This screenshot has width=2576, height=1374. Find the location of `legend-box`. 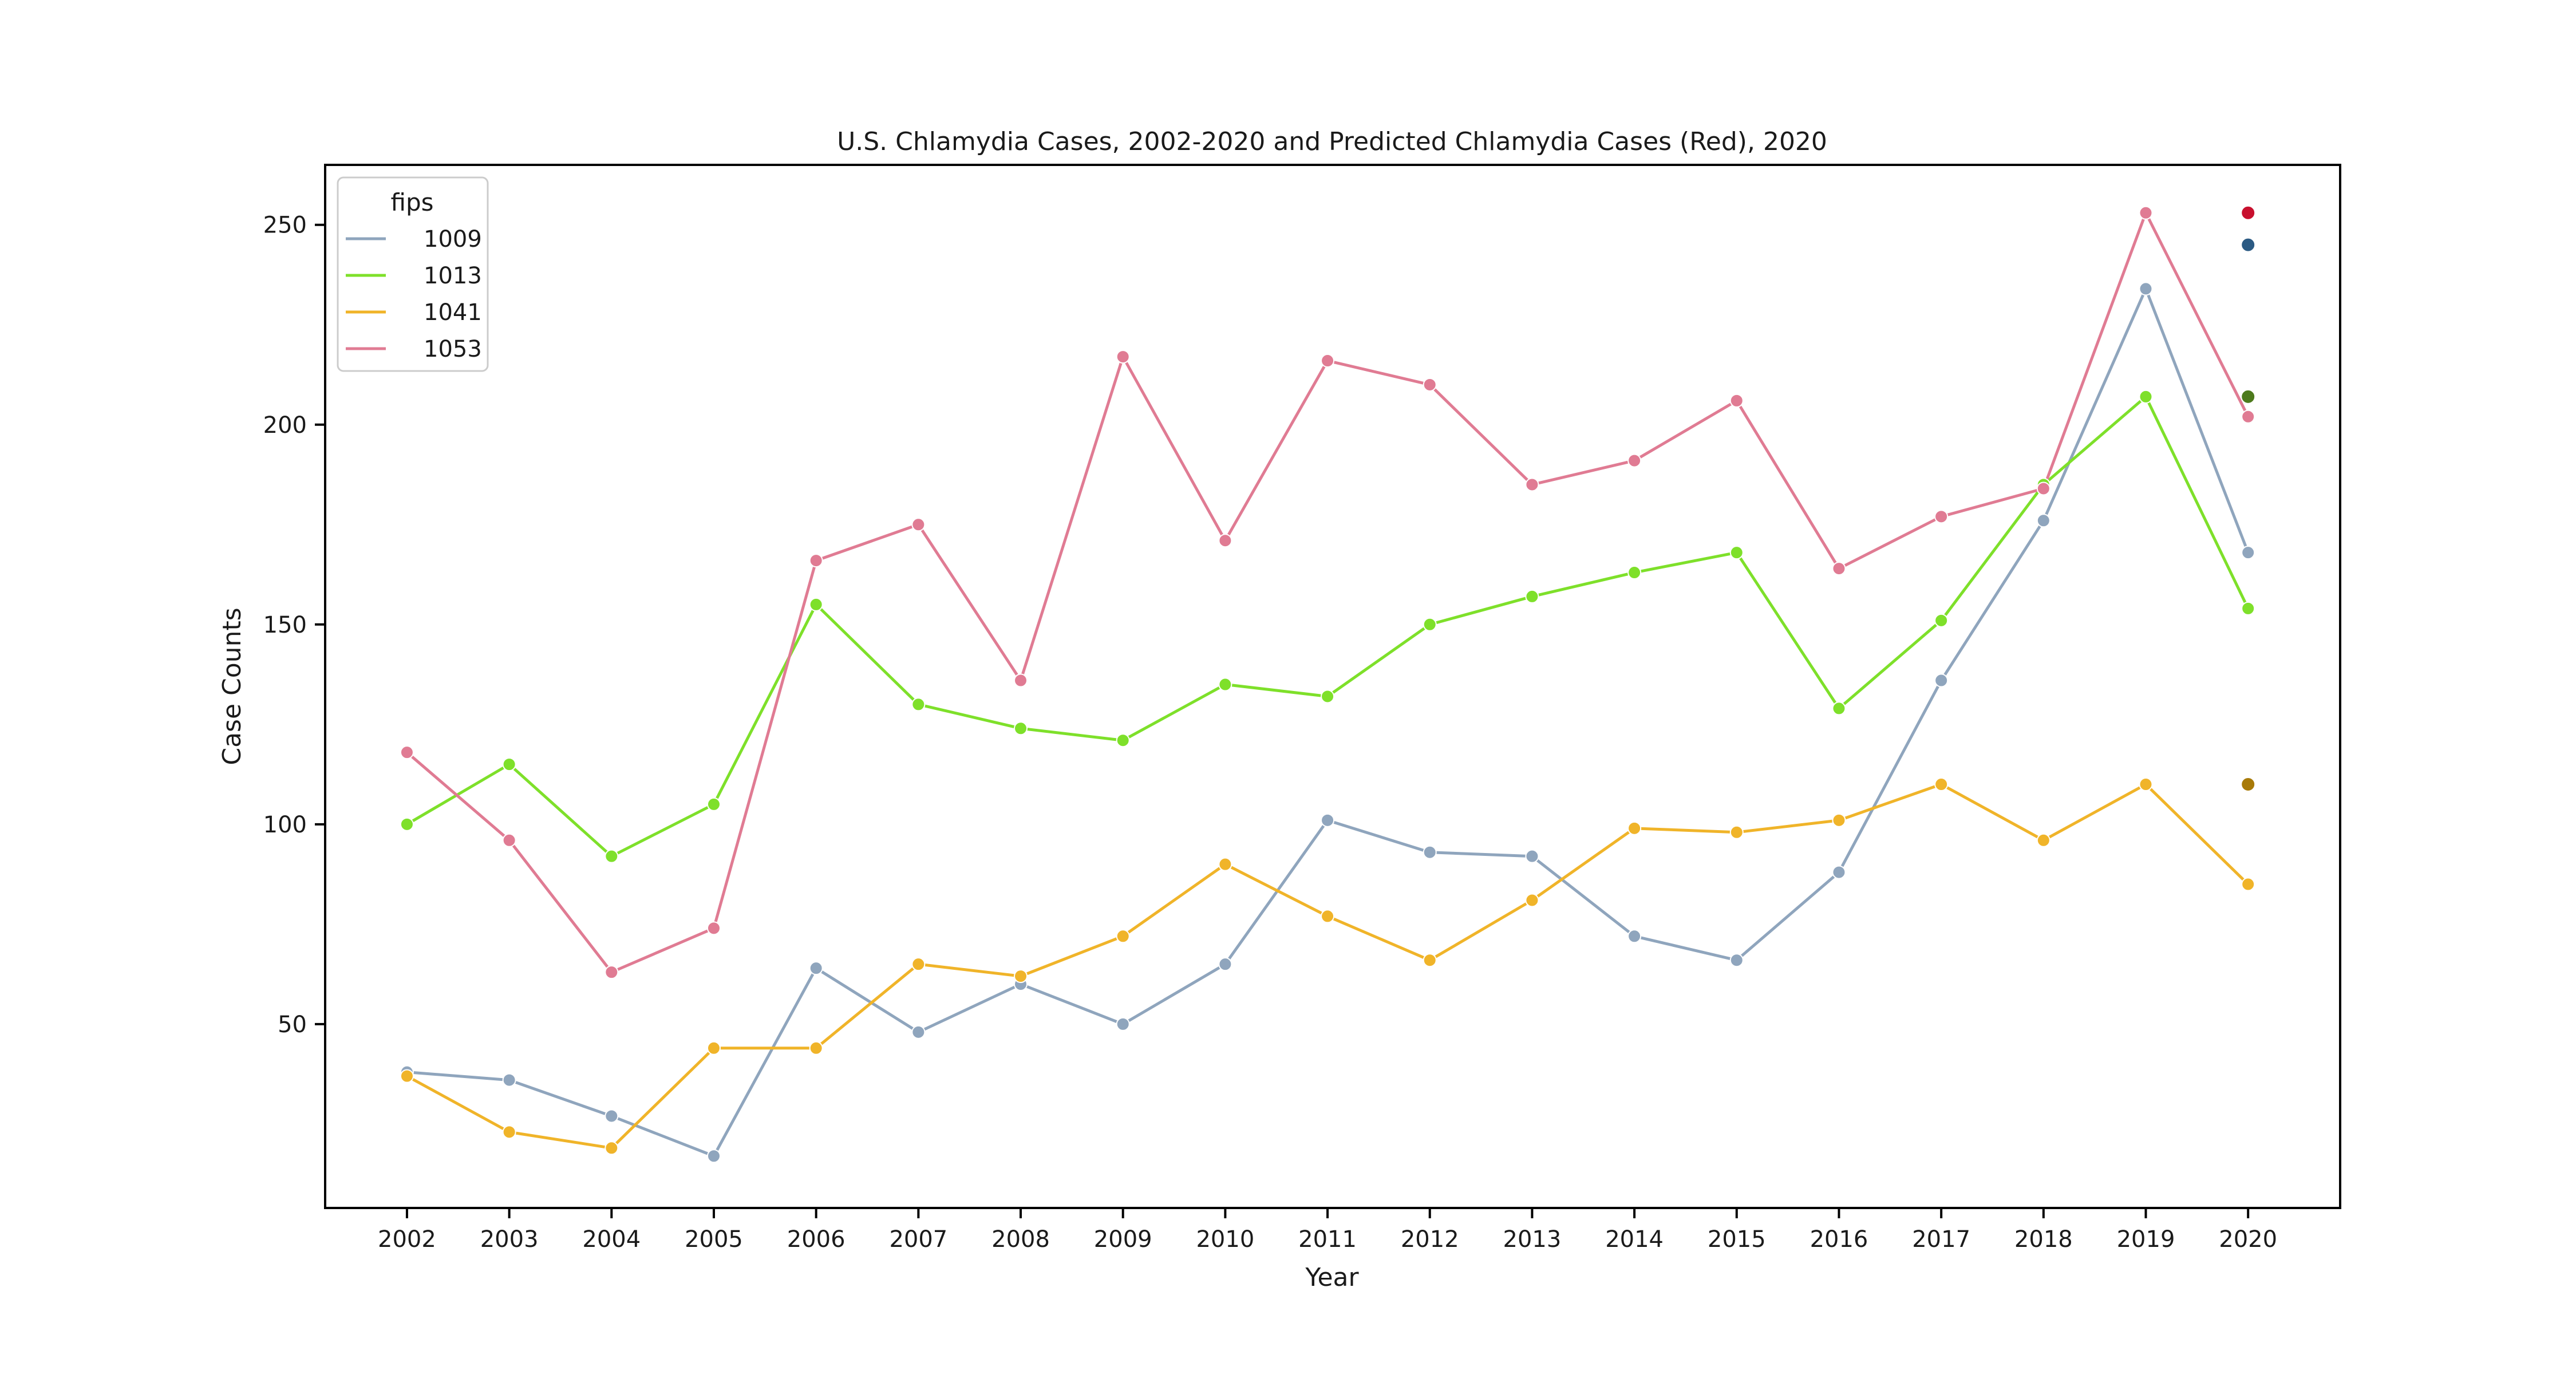

legend-box is located at coordinates (413, 274).